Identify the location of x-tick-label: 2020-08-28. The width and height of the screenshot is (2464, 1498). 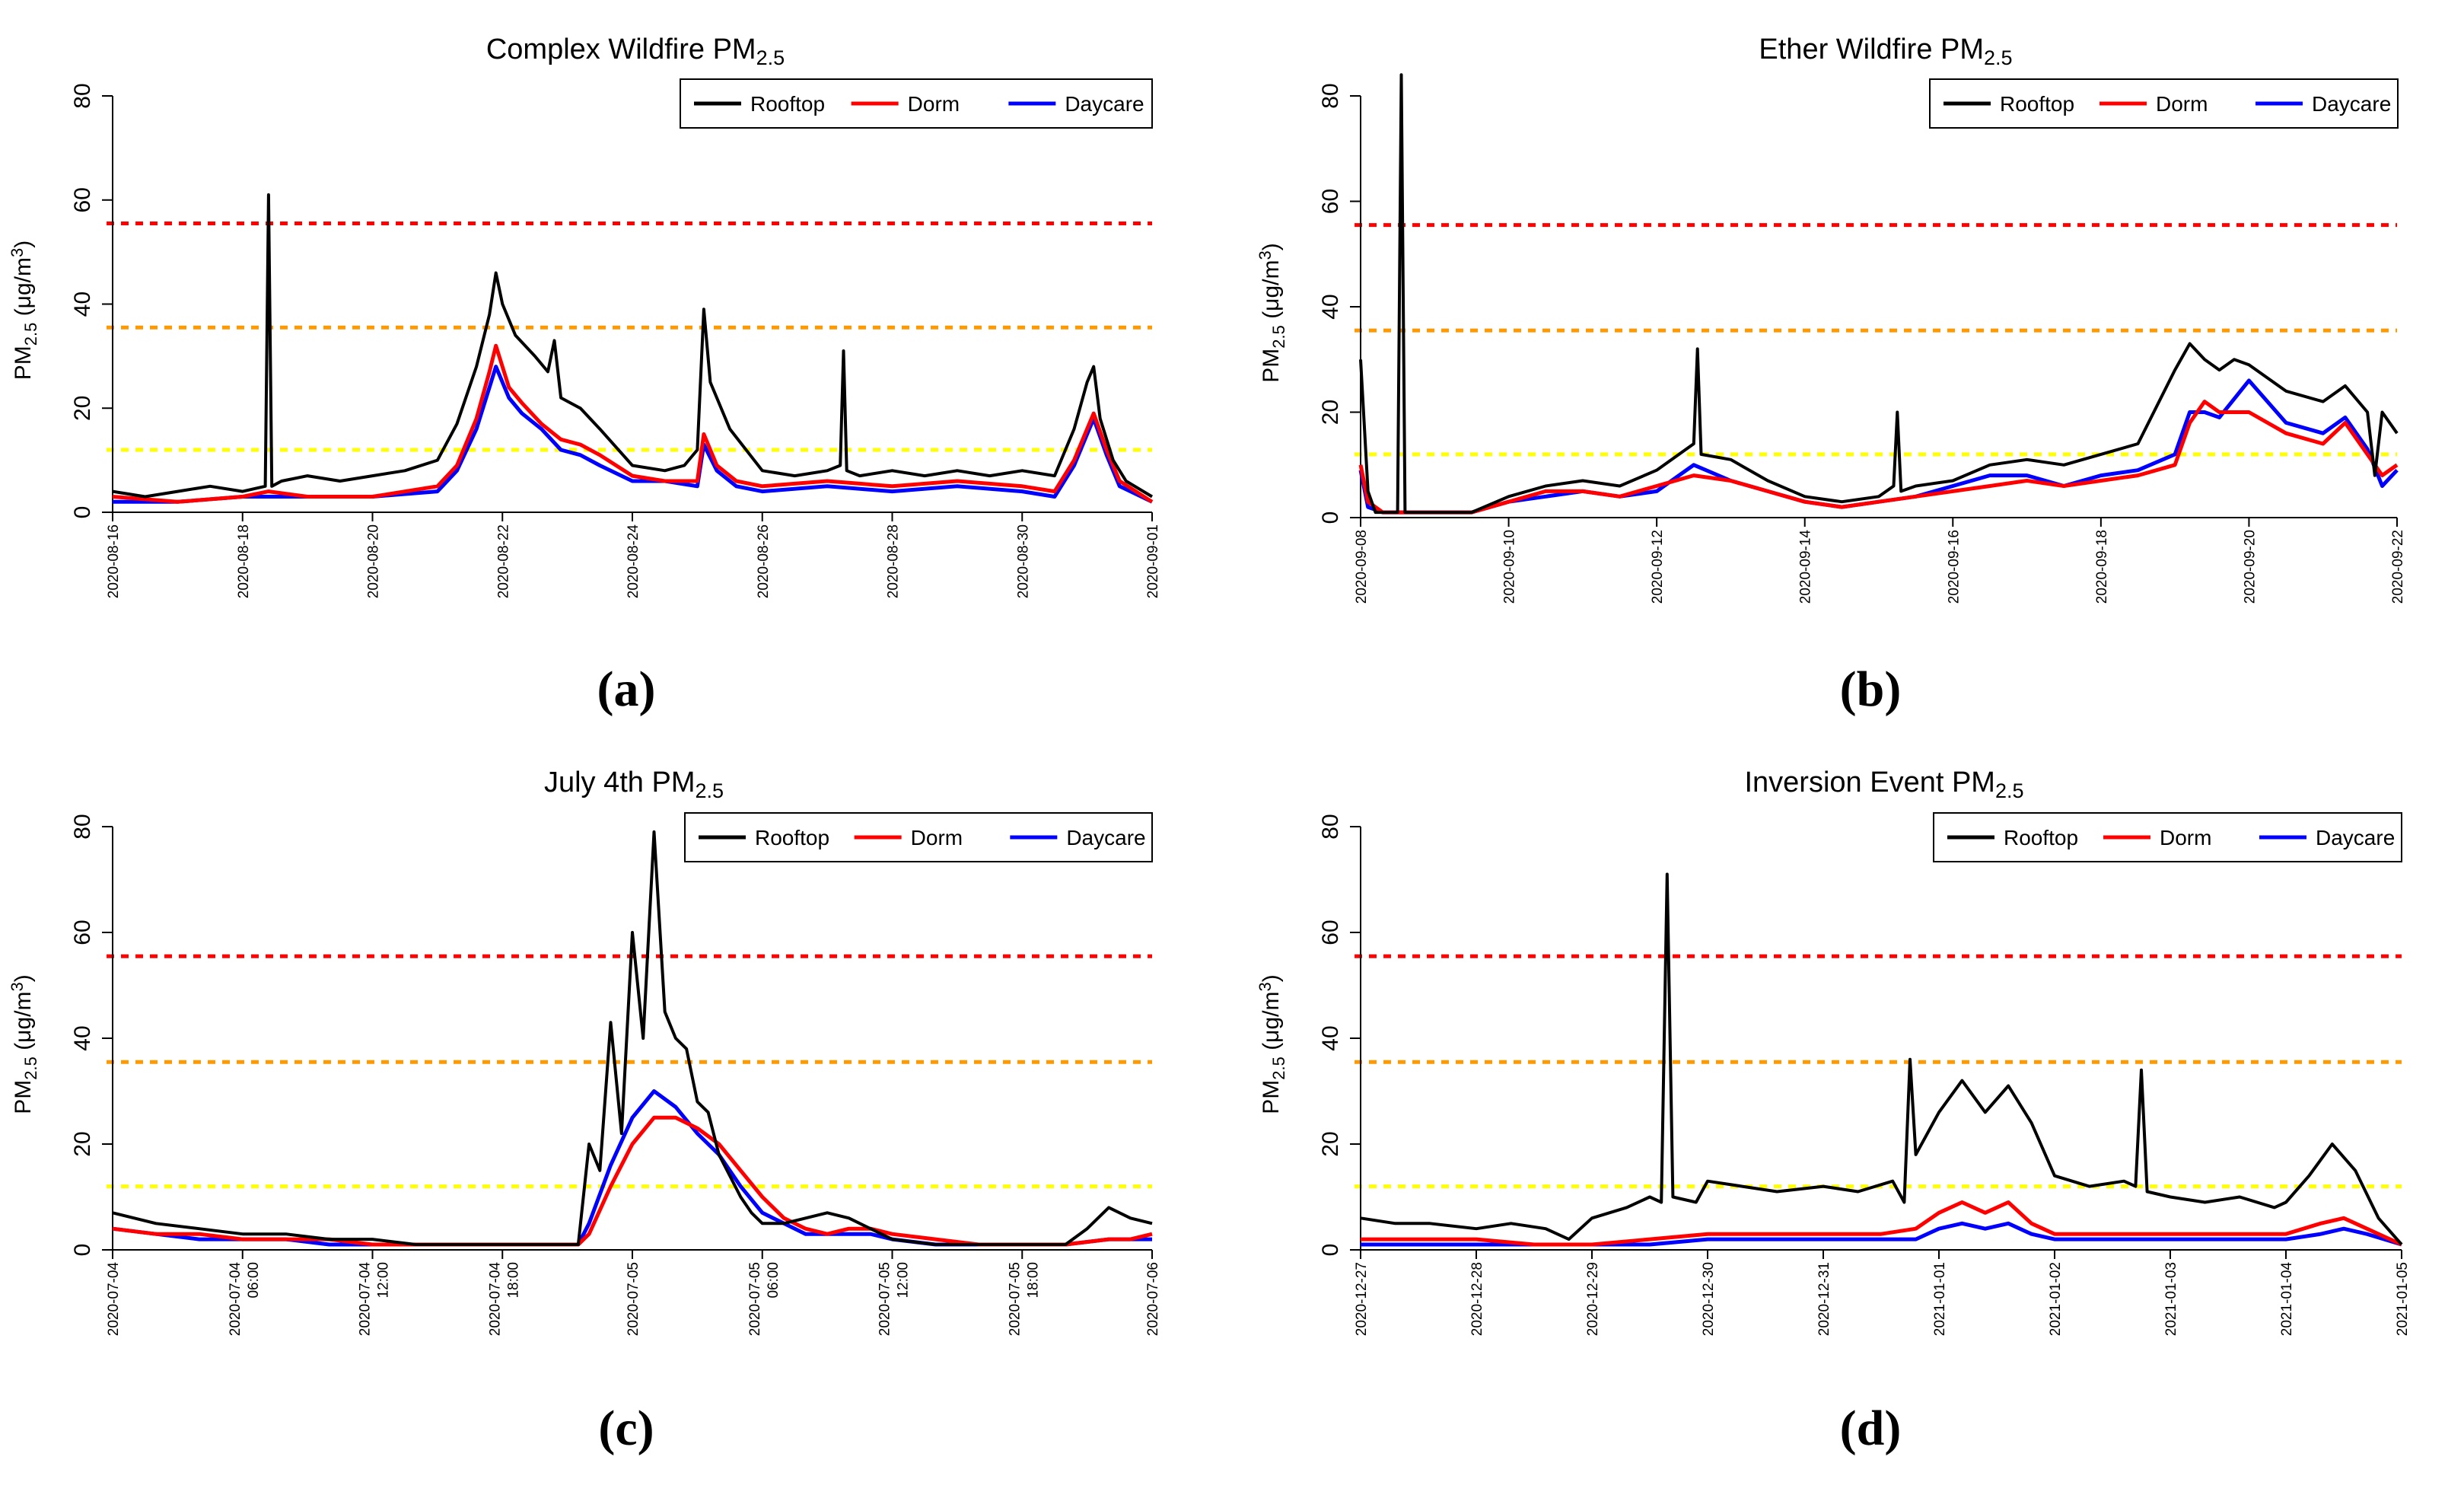
(894, 561).